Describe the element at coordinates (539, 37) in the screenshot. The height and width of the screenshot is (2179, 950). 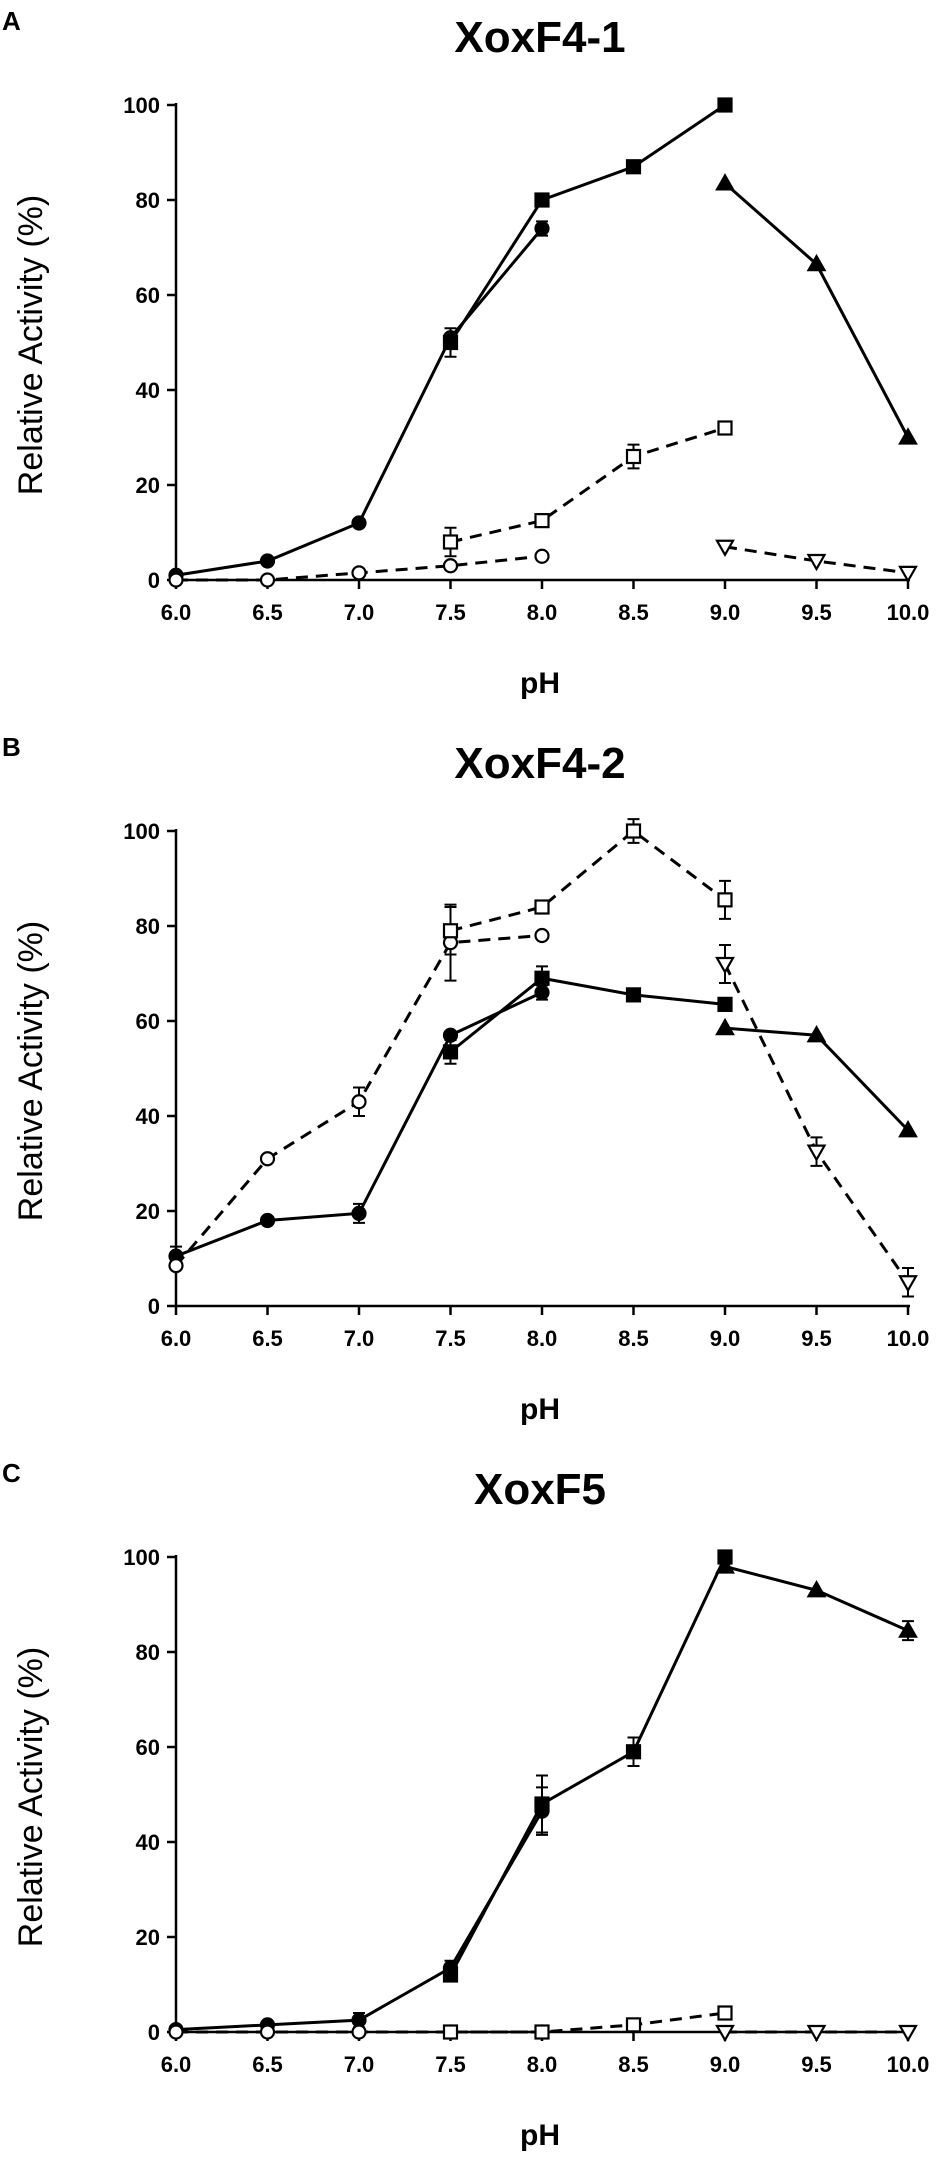
I see `chart-title: XoxF4-1` at that location.